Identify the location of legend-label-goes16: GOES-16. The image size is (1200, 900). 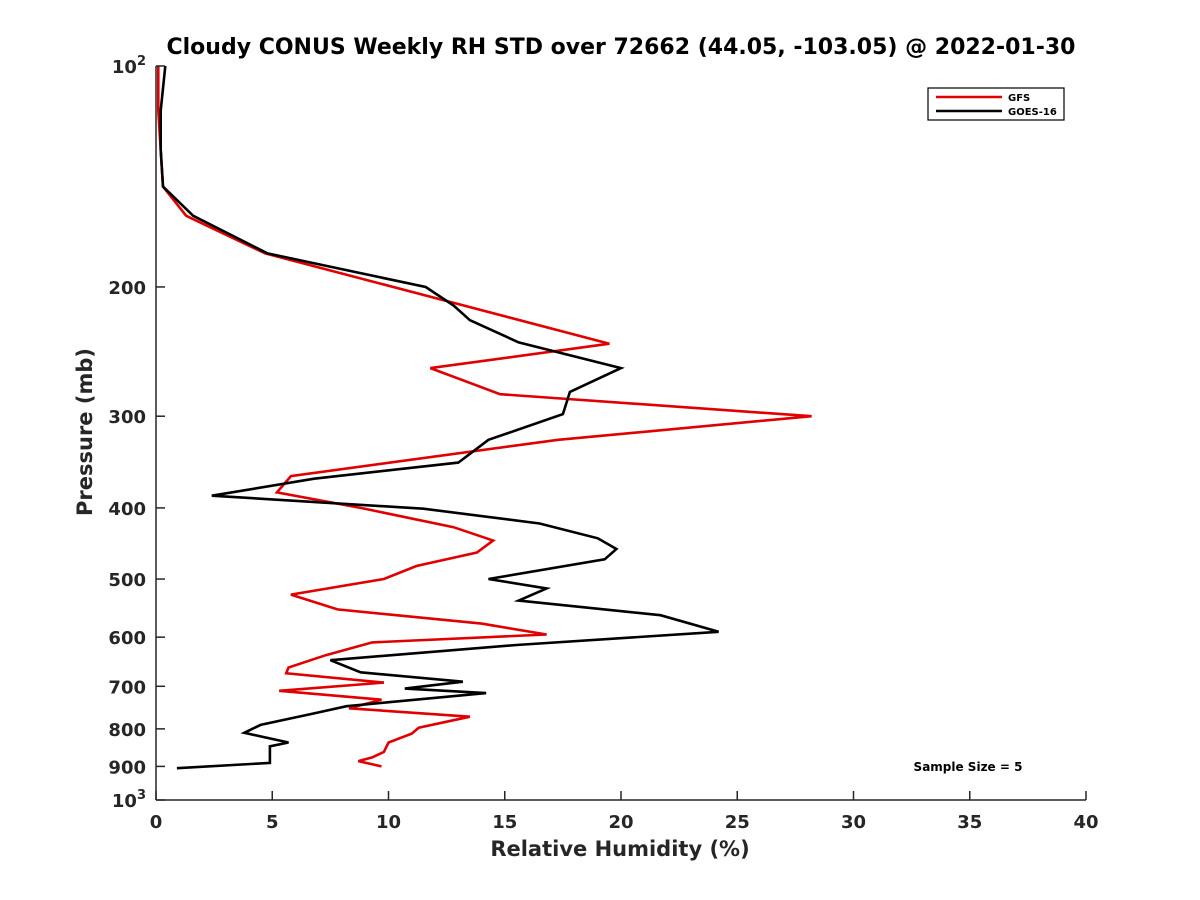
(1032, 112).